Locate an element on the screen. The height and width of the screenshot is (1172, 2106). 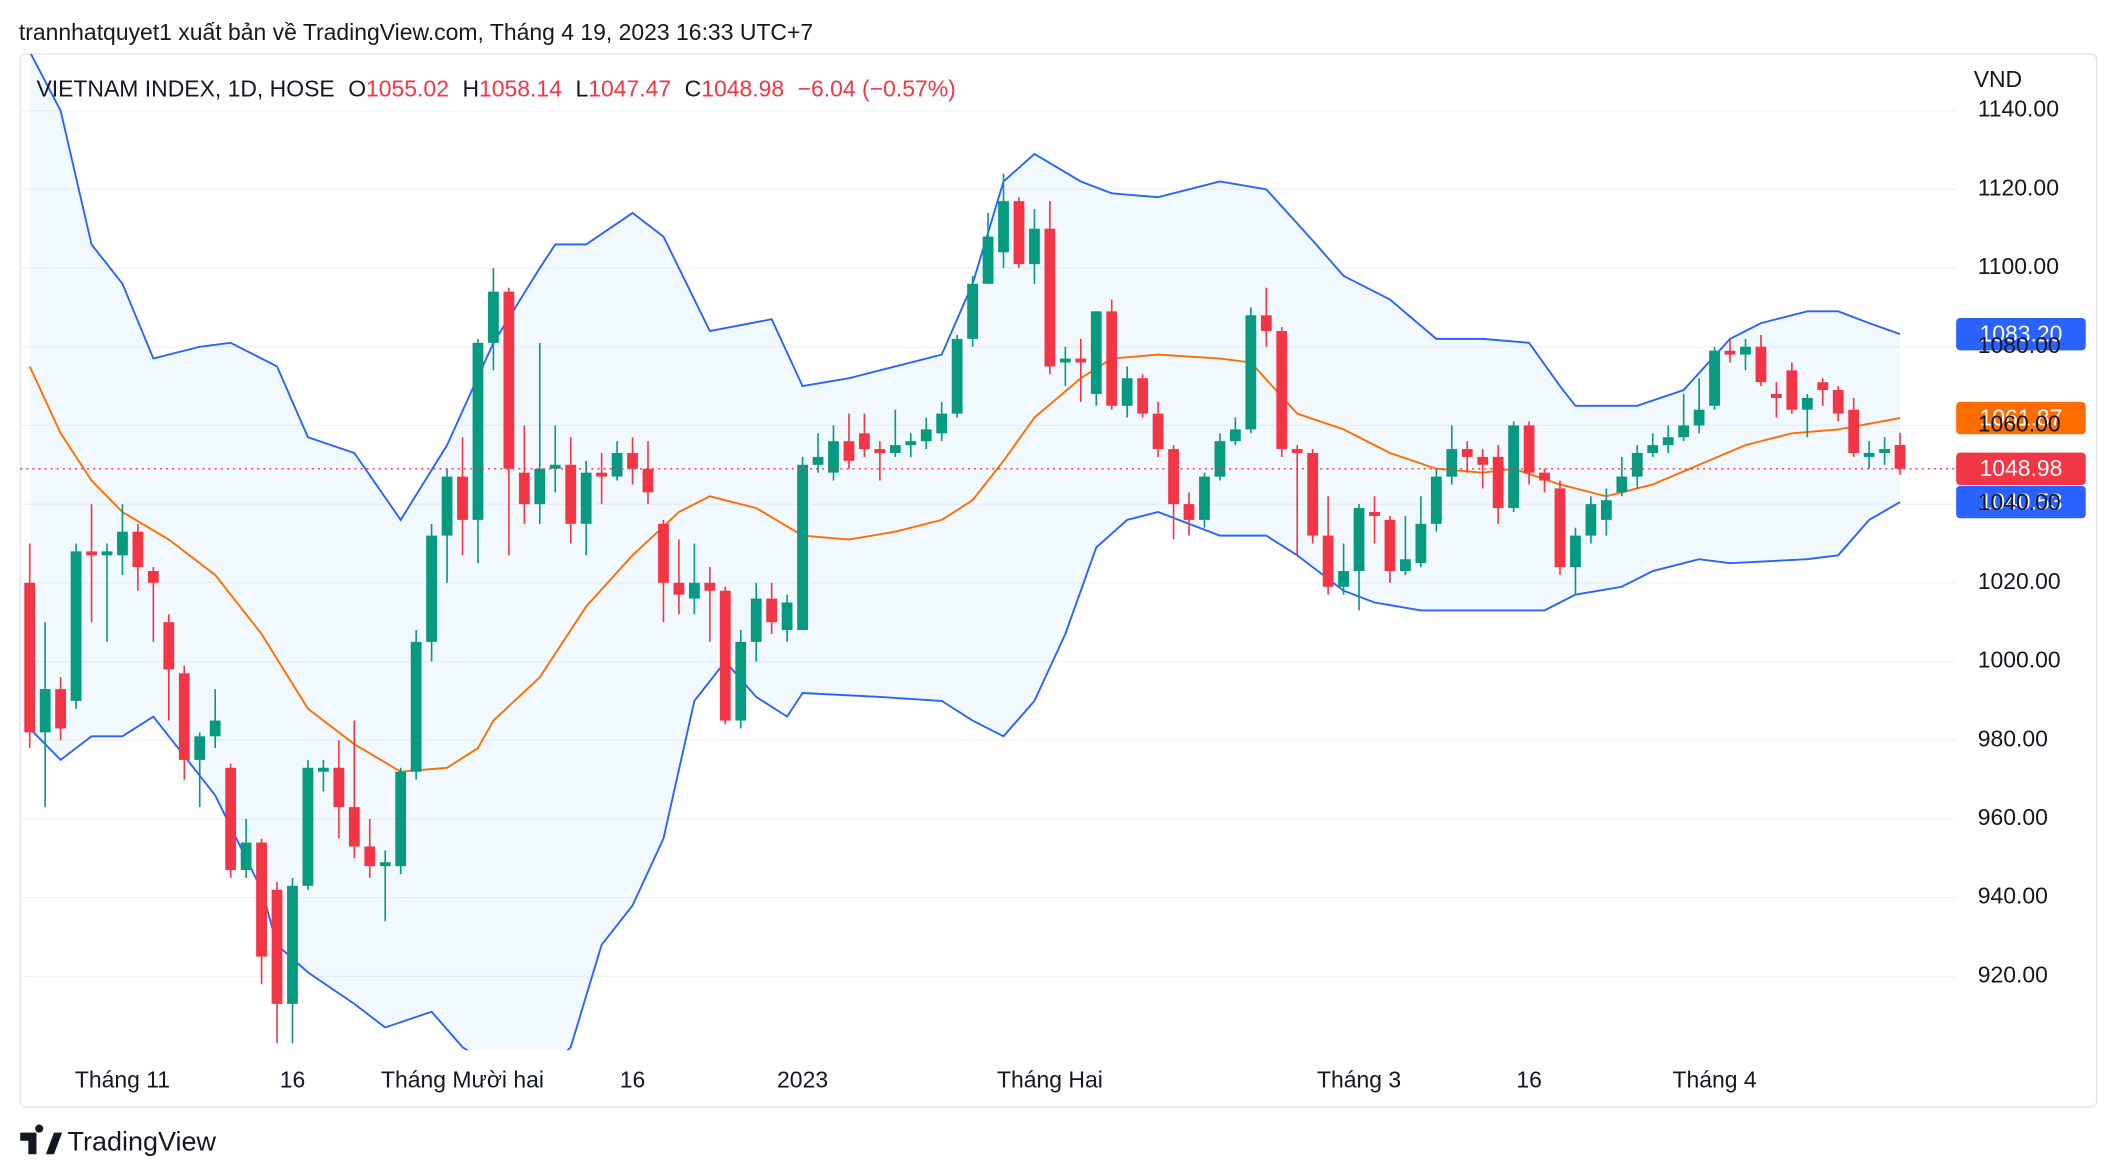
x-tick-label: 2023 is located at coordinates (802, 1079).